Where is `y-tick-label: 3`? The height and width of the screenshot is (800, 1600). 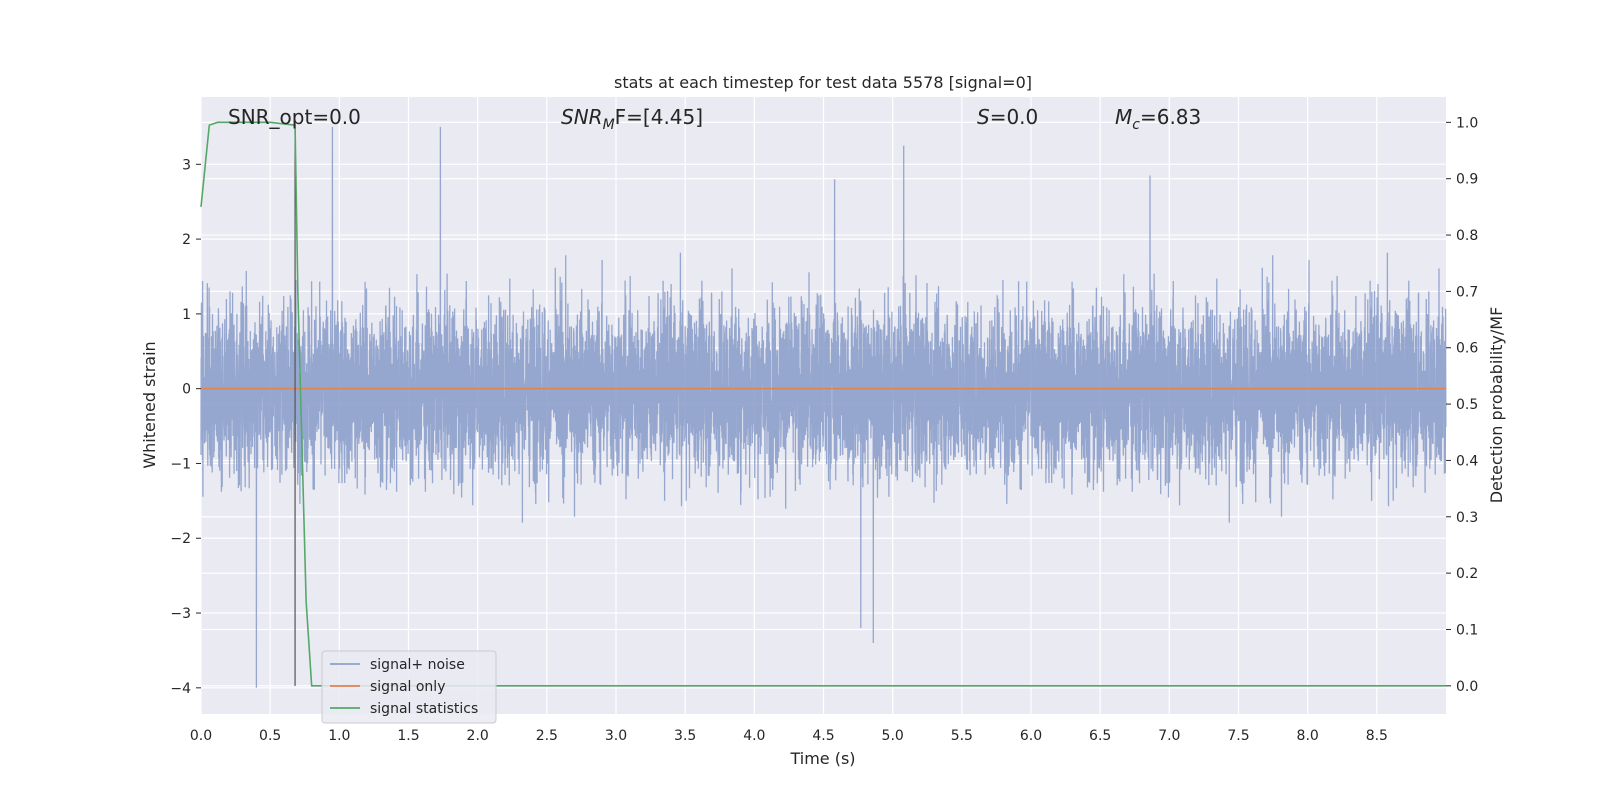 y-tick-label: 3 is located at coordinates (186, 165).